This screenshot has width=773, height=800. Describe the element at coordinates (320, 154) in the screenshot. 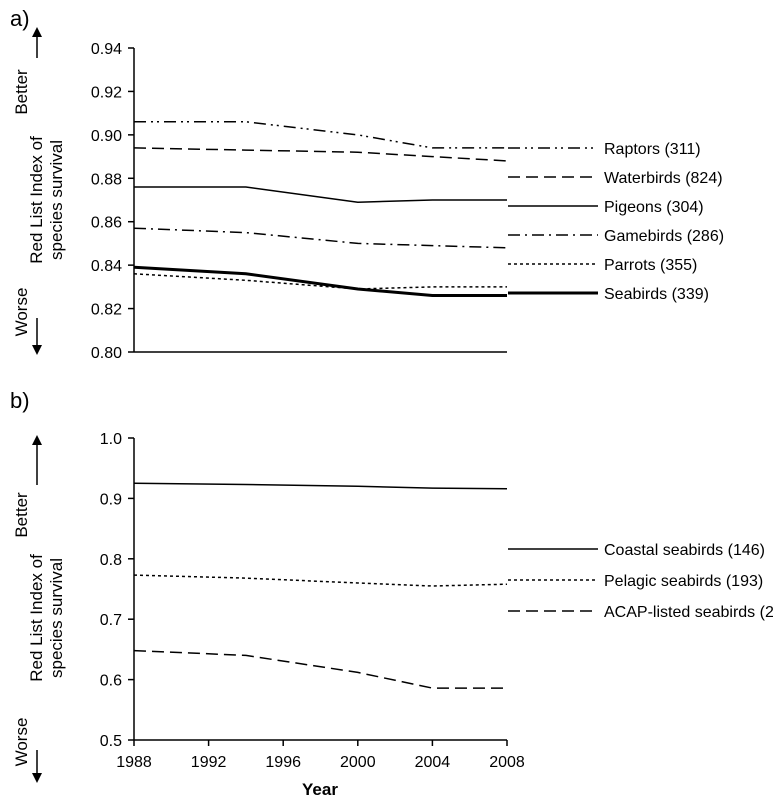

I see `series-line-waterbirds` at that location.